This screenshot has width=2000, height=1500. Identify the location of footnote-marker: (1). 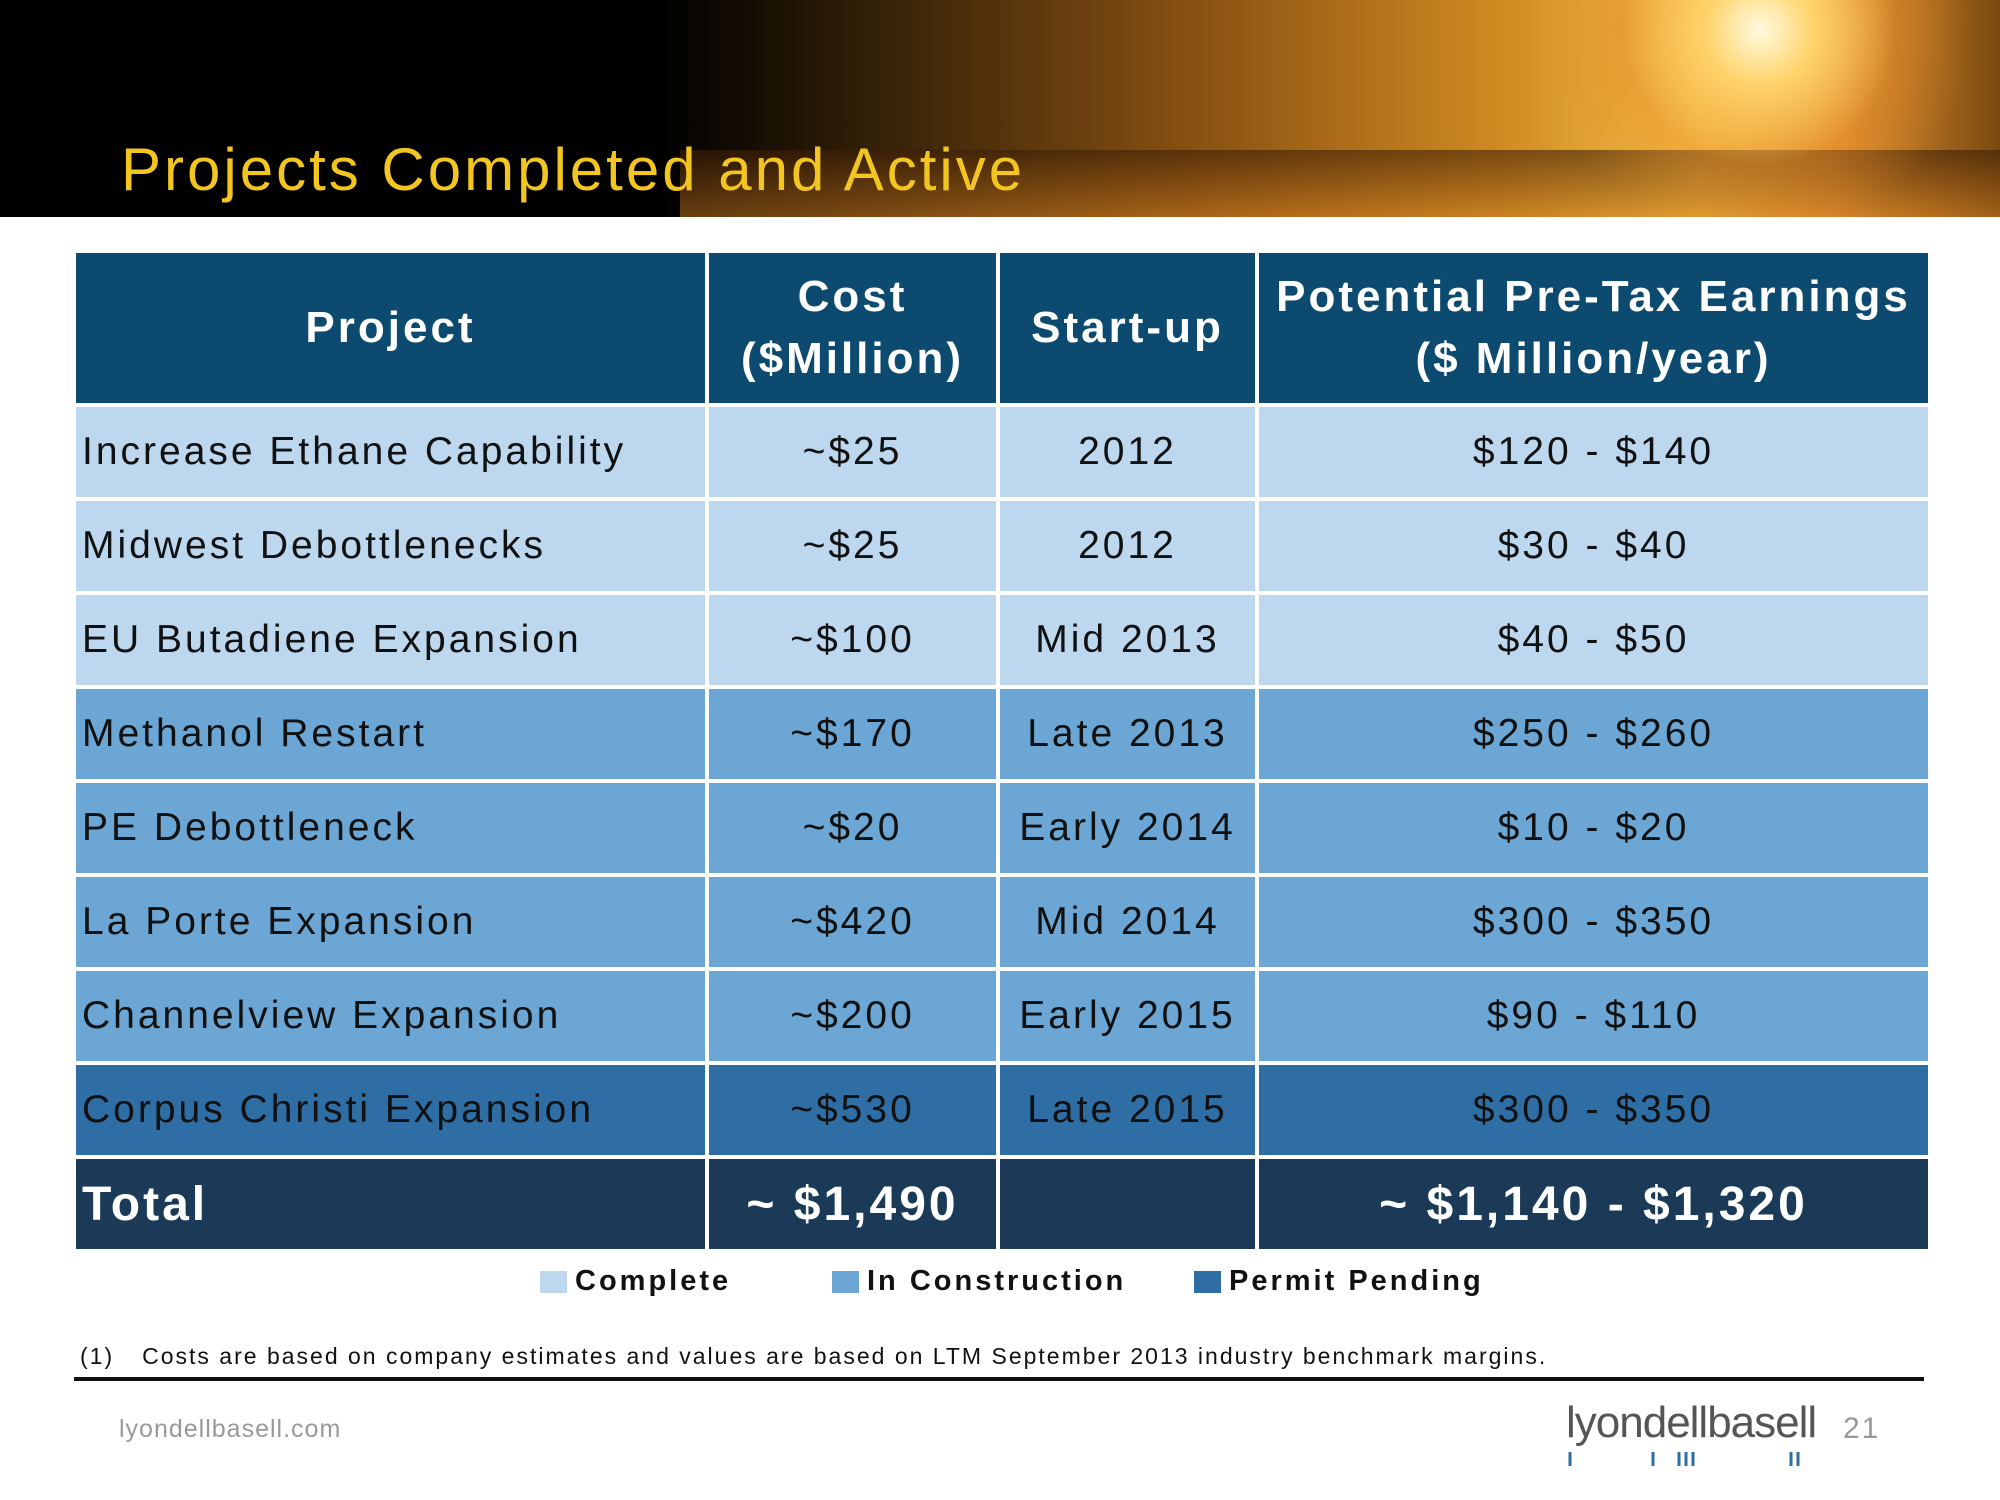
(97, 1356).